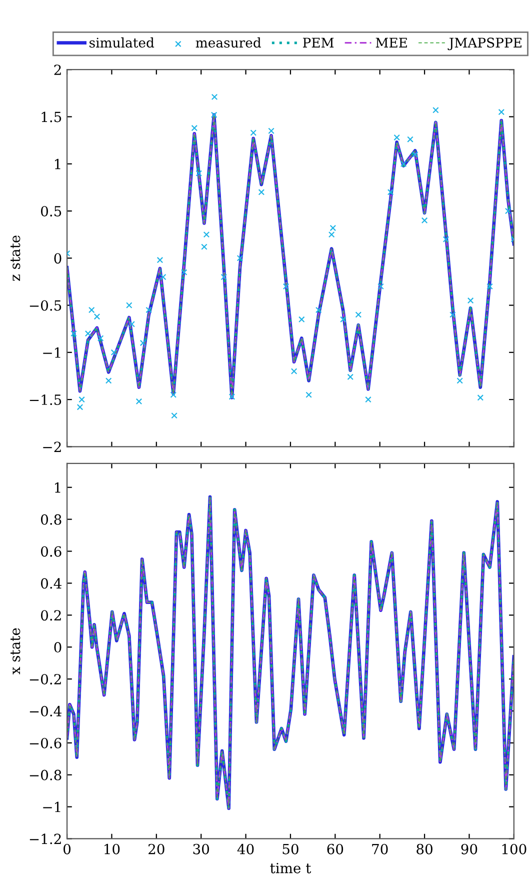 The width and height of the screenshot is (532, 881). I want to click on y-axis-title: x state, so click(15, 651).